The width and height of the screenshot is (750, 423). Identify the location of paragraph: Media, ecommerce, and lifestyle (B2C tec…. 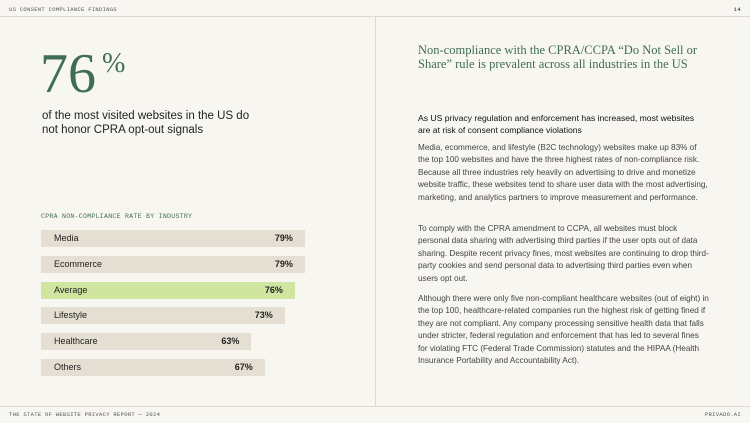
(563, 172).